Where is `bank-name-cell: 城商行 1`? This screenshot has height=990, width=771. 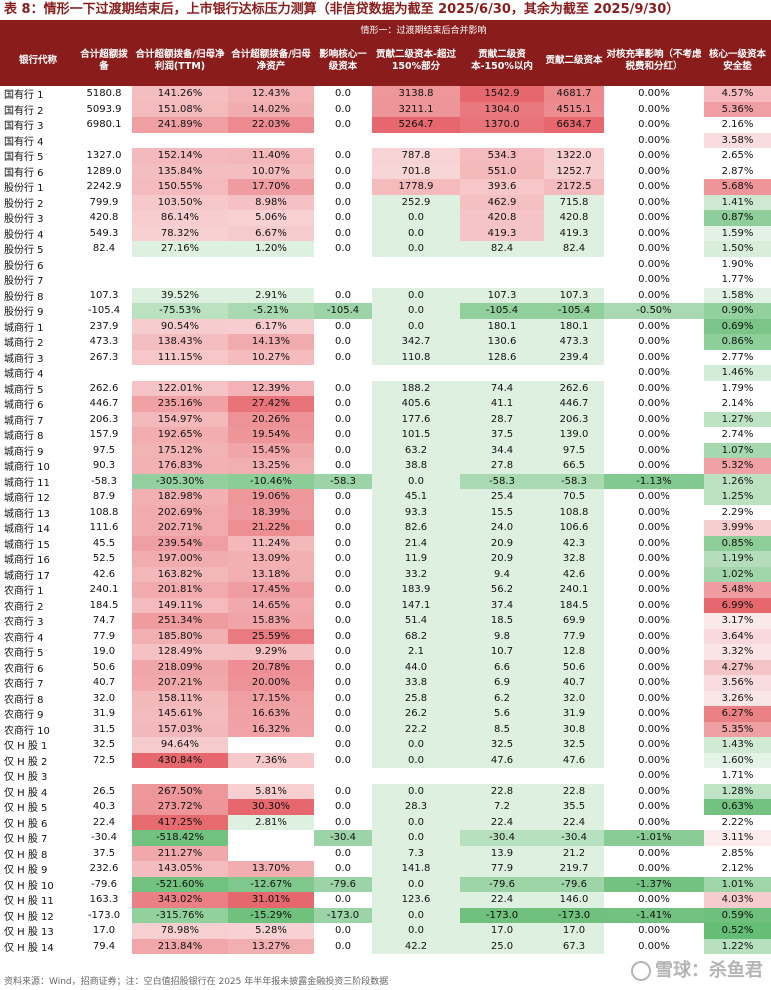 bank-name-cell: 城商行 1 is located at coordinates (24, 328).